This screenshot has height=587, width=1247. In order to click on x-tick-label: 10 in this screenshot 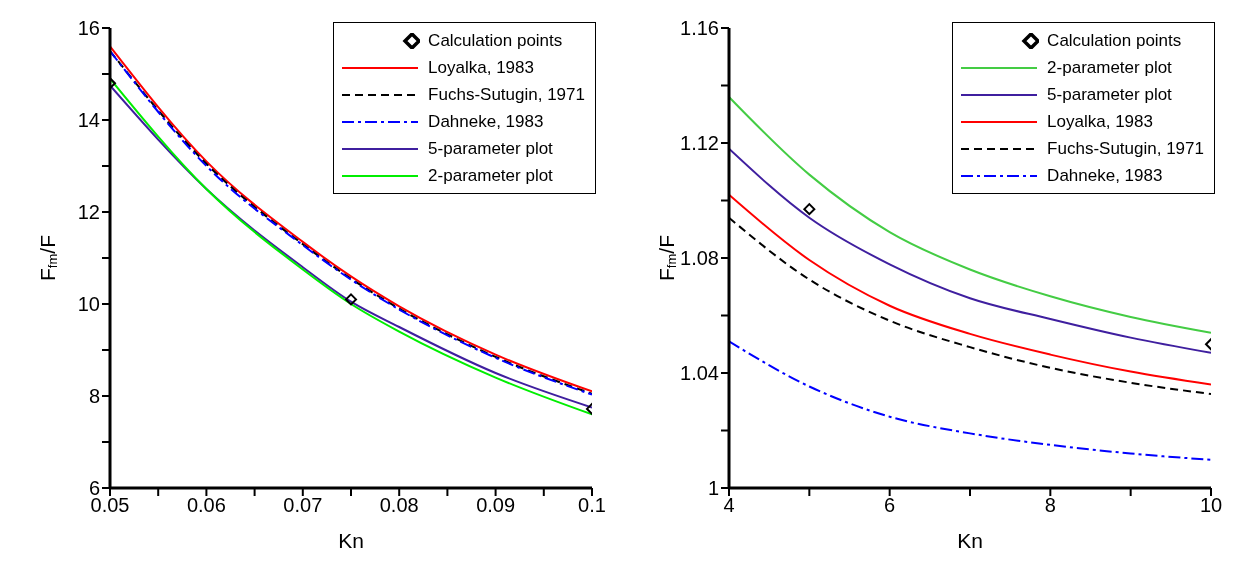, I will do `click(1211, 505)`.